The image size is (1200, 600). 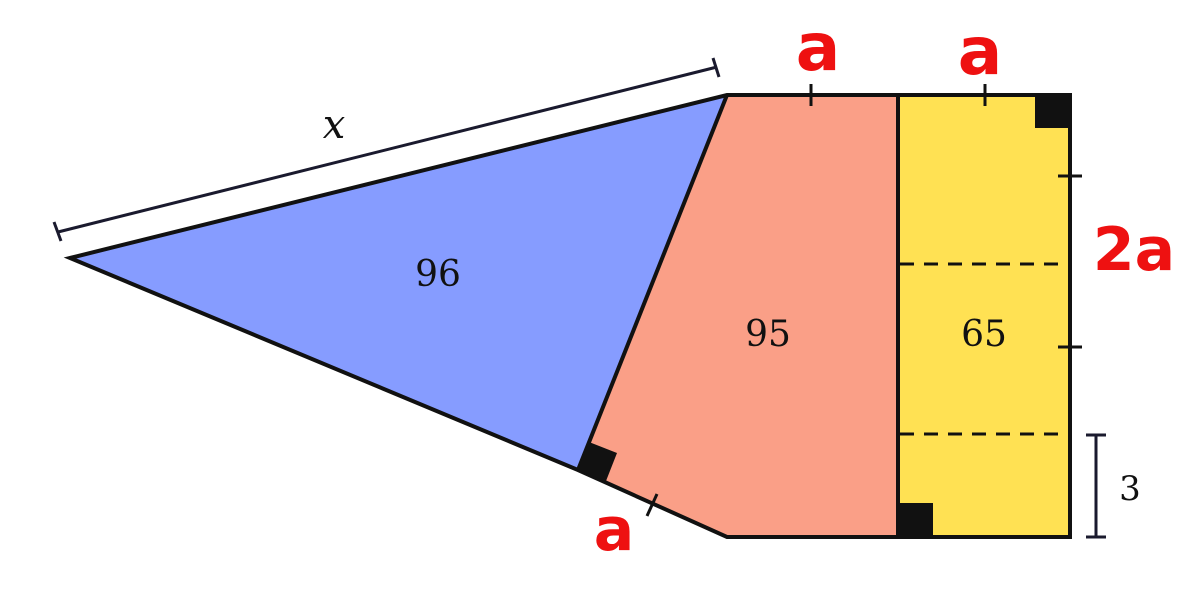 I want to click on triangle-area-label: 96, so click(x=438, y=274).